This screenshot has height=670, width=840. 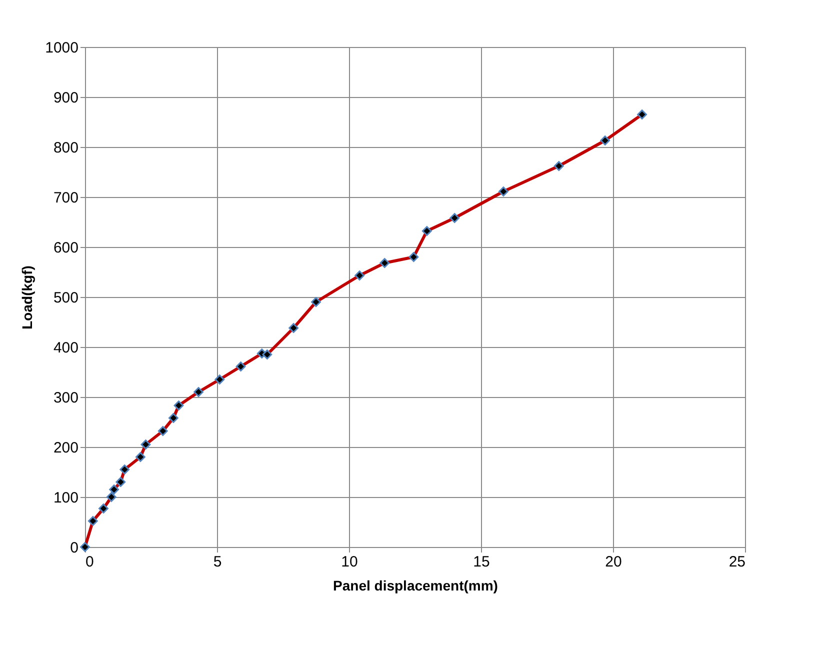 I want to click on y-tick-label: 600, so click(x=65, y=248).